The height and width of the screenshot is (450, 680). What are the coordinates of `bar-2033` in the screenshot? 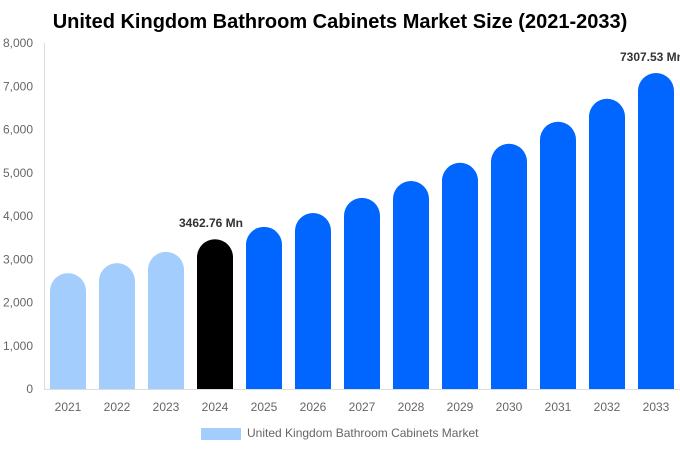 It's located at (656, 230).